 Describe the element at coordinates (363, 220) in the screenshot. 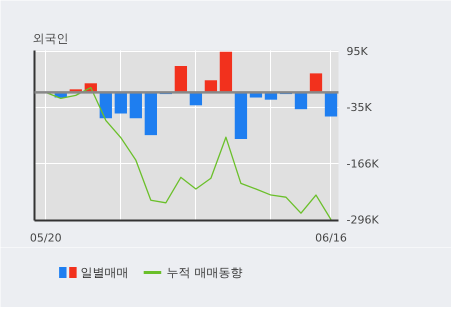

I see `y-tick-label: -296K` at that location.